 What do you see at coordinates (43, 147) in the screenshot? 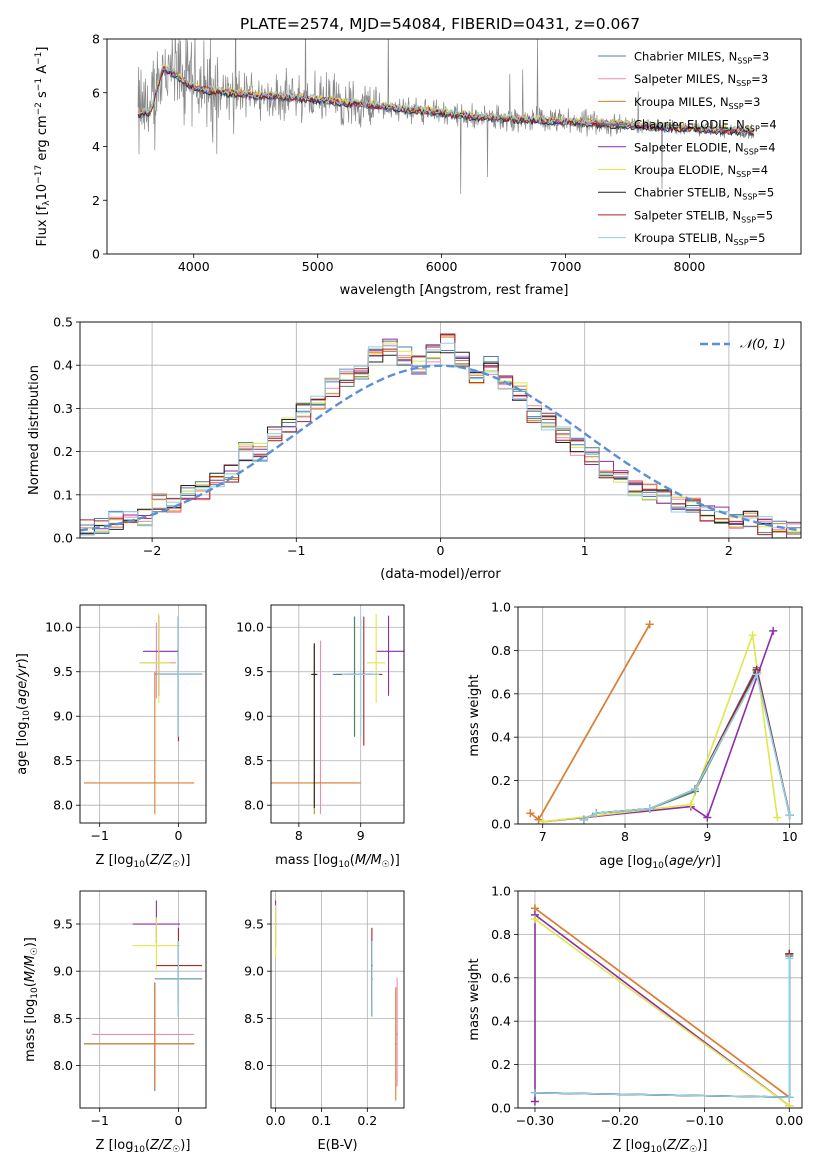
I see `y-axis-label: Flux [fλ10−17 erg cm−2 s−1 A−1]` at bounding box center [43, 147].